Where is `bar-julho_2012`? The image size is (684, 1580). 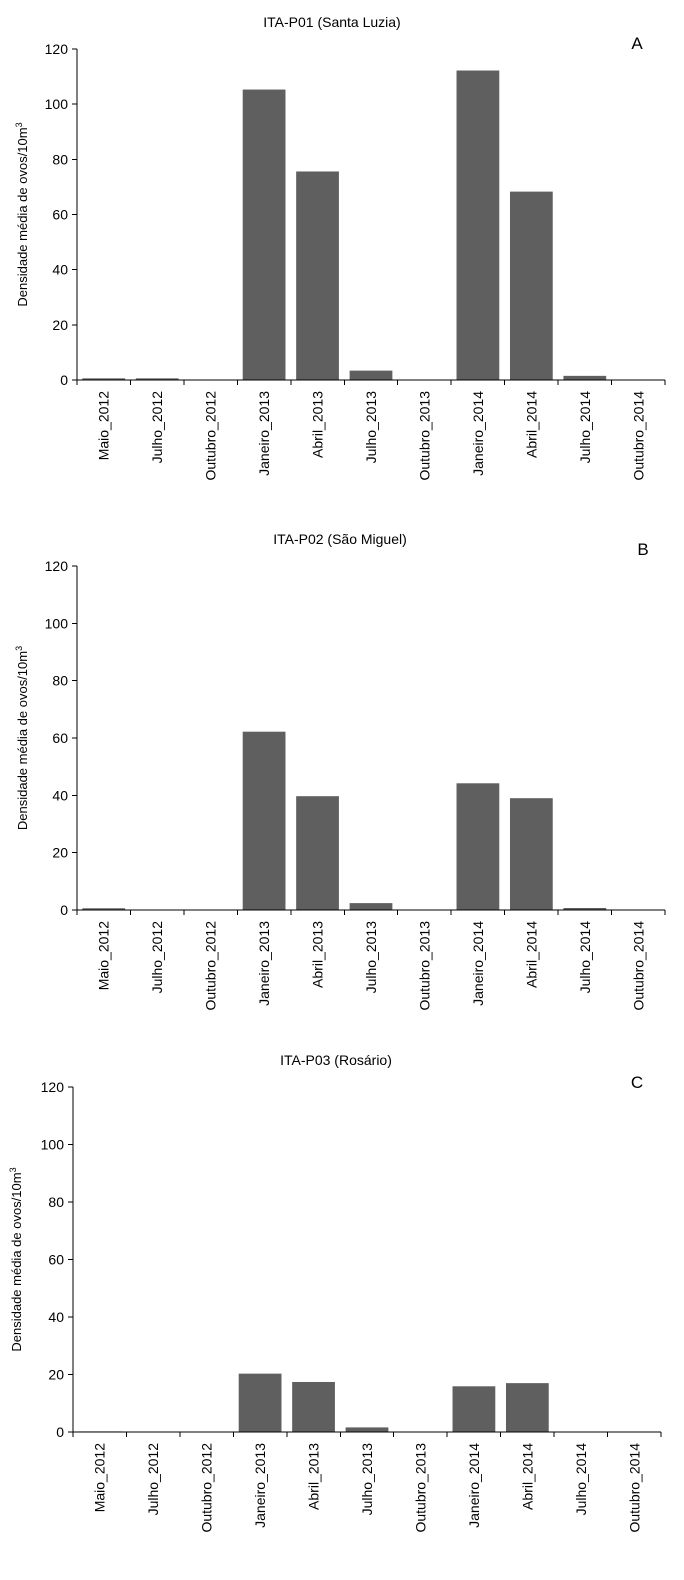
bar-julho_2012 is located at coordinates (157, 379).